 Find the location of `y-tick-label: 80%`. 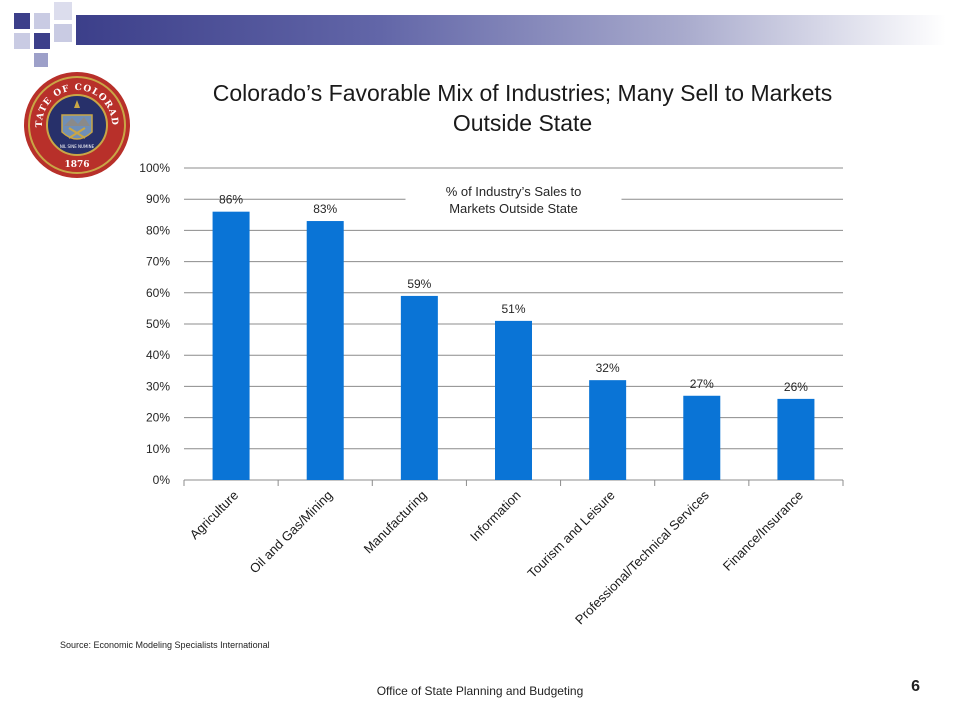

y-tick-label: 80% is located at coordinates (158, 230).